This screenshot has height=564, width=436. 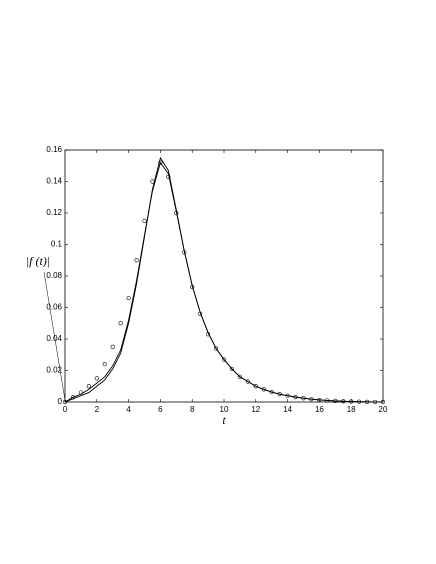 What do you see at coordinates (128, 409) in the screenshot?
I see `x-tick-label: 4` at bounding box center [128, 409].